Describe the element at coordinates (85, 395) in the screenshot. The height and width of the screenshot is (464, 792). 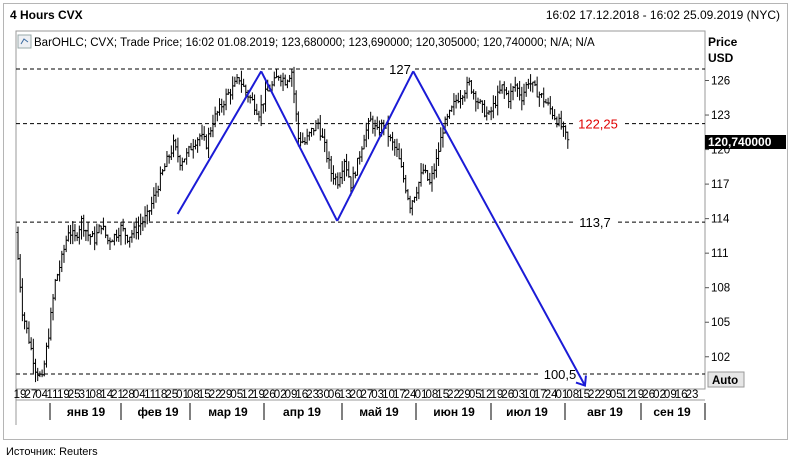
I see `x-day-label: 31` at that location.